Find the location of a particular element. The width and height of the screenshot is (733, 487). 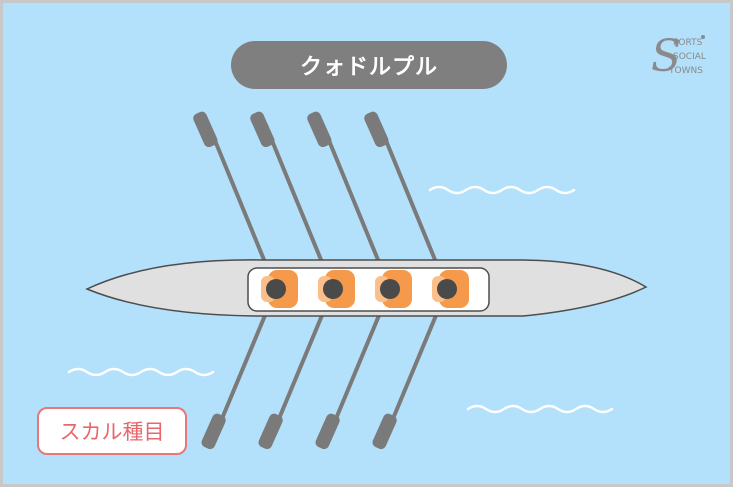

rowers is located at coordinates (365, 289).